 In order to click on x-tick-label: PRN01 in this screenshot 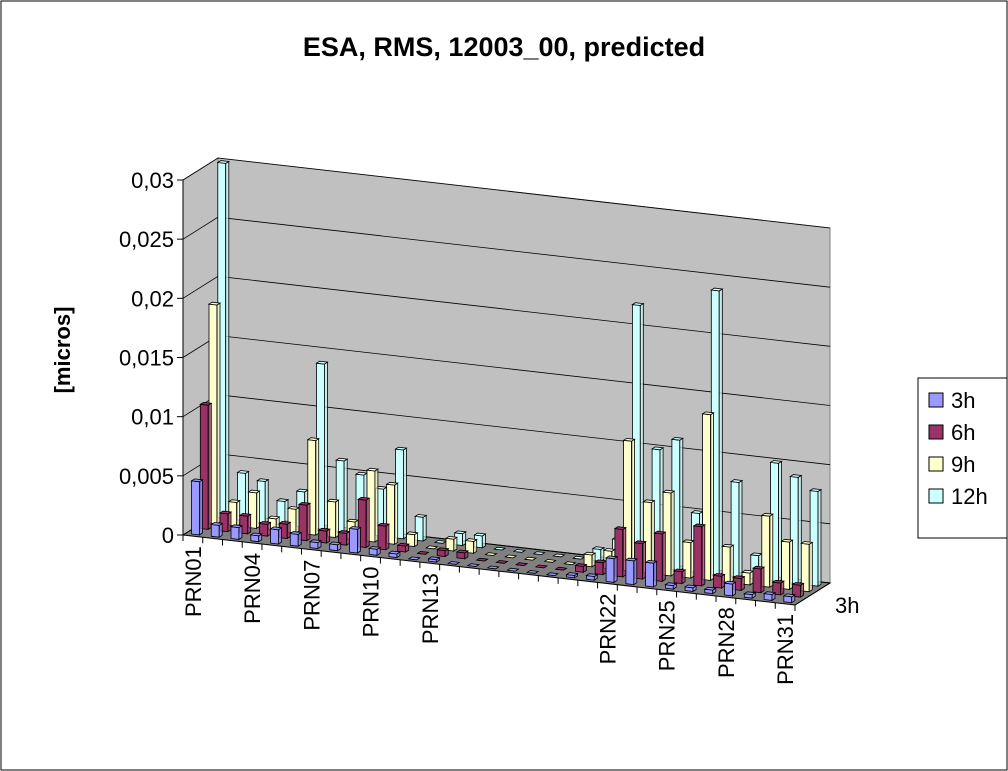, I will do `click(193, 581)`.